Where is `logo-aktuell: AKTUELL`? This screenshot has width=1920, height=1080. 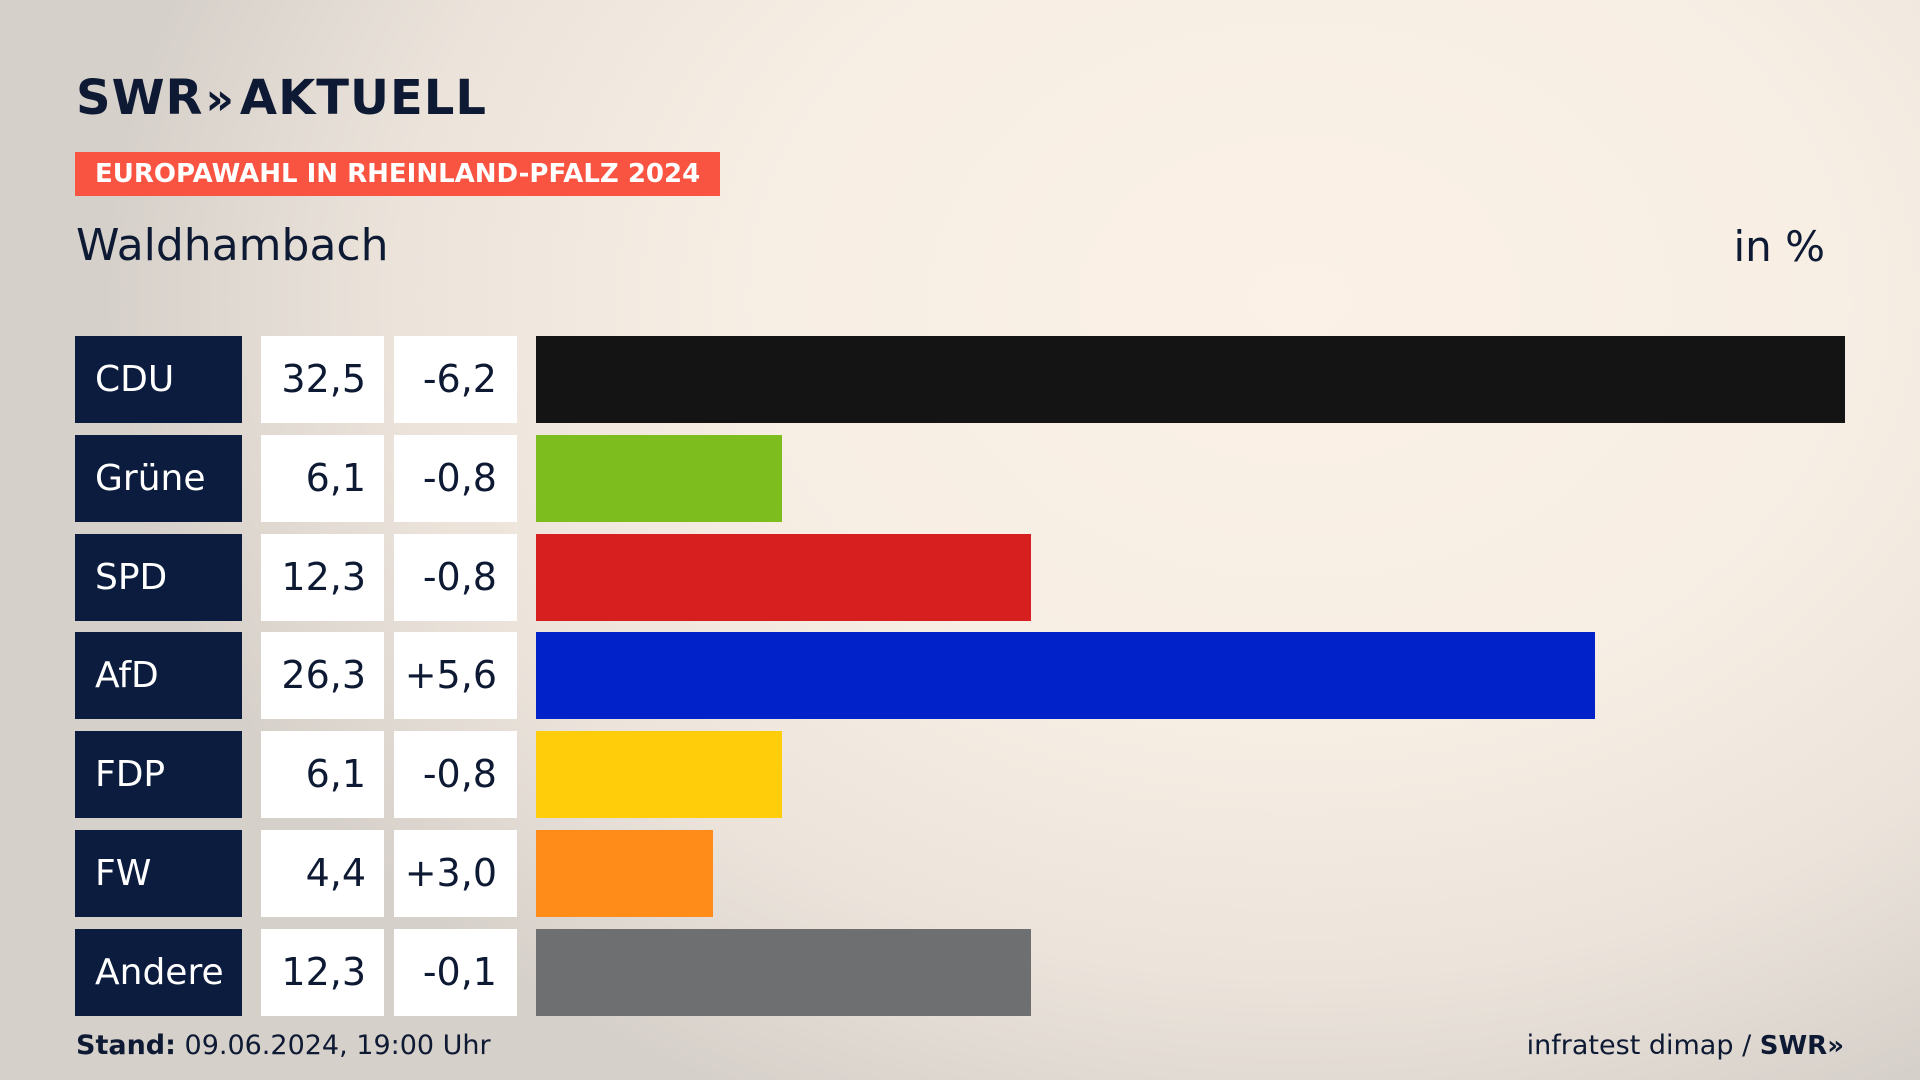 logo-aktuell: AKTUELL is located at coordinates (363, 98).